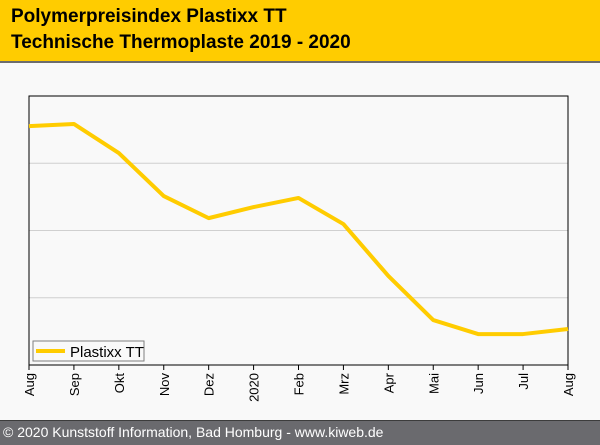  What do you see at coordinates (299, 384) in the screenshot?
I see `x-tick-label: Feb` at bounding box center [299, 384].